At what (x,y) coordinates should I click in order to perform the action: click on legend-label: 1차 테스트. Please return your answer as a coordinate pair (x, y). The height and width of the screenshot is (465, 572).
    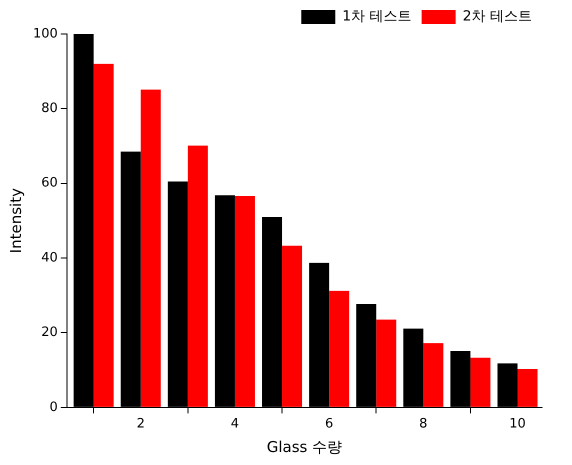
    Looking at the image, I should click on (377, 16).